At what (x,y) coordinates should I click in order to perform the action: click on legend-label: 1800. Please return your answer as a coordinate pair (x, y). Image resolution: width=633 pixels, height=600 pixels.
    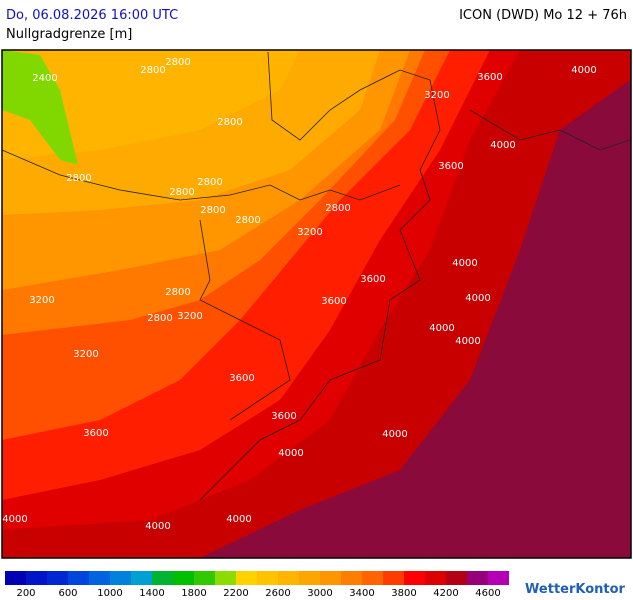
    Looking at the image, I should click on (193, 593).